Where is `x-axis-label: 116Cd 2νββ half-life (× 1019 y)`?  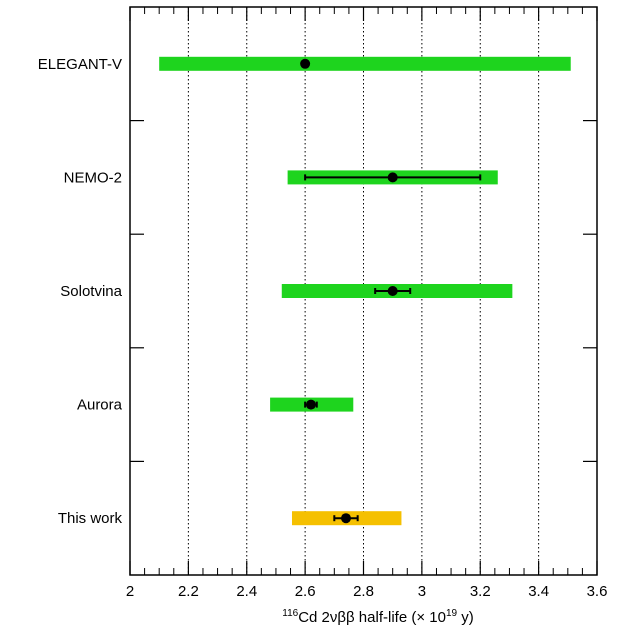 x-axis-label: 116Cd 2νββ half-life (× 1019 y) is located at coordinates (378, 617).